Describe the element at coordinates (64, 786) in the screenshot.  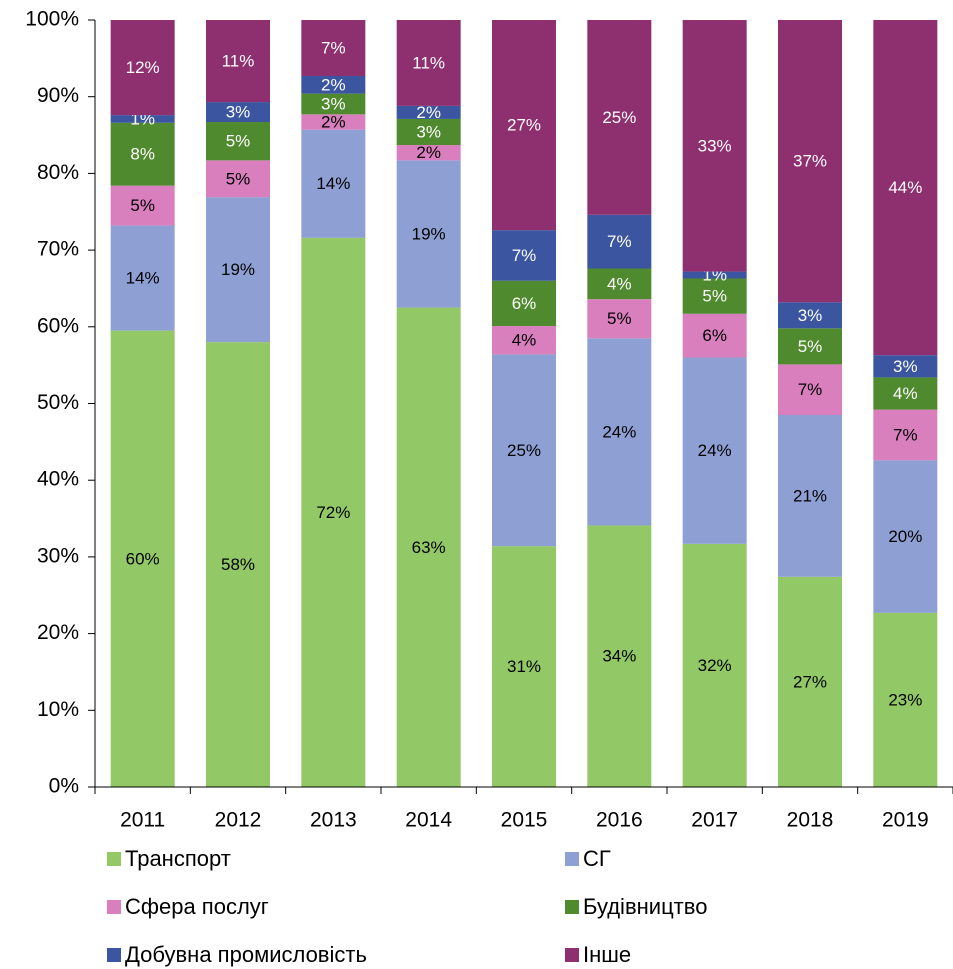
I see `y-tick-label: 0%` at that location.